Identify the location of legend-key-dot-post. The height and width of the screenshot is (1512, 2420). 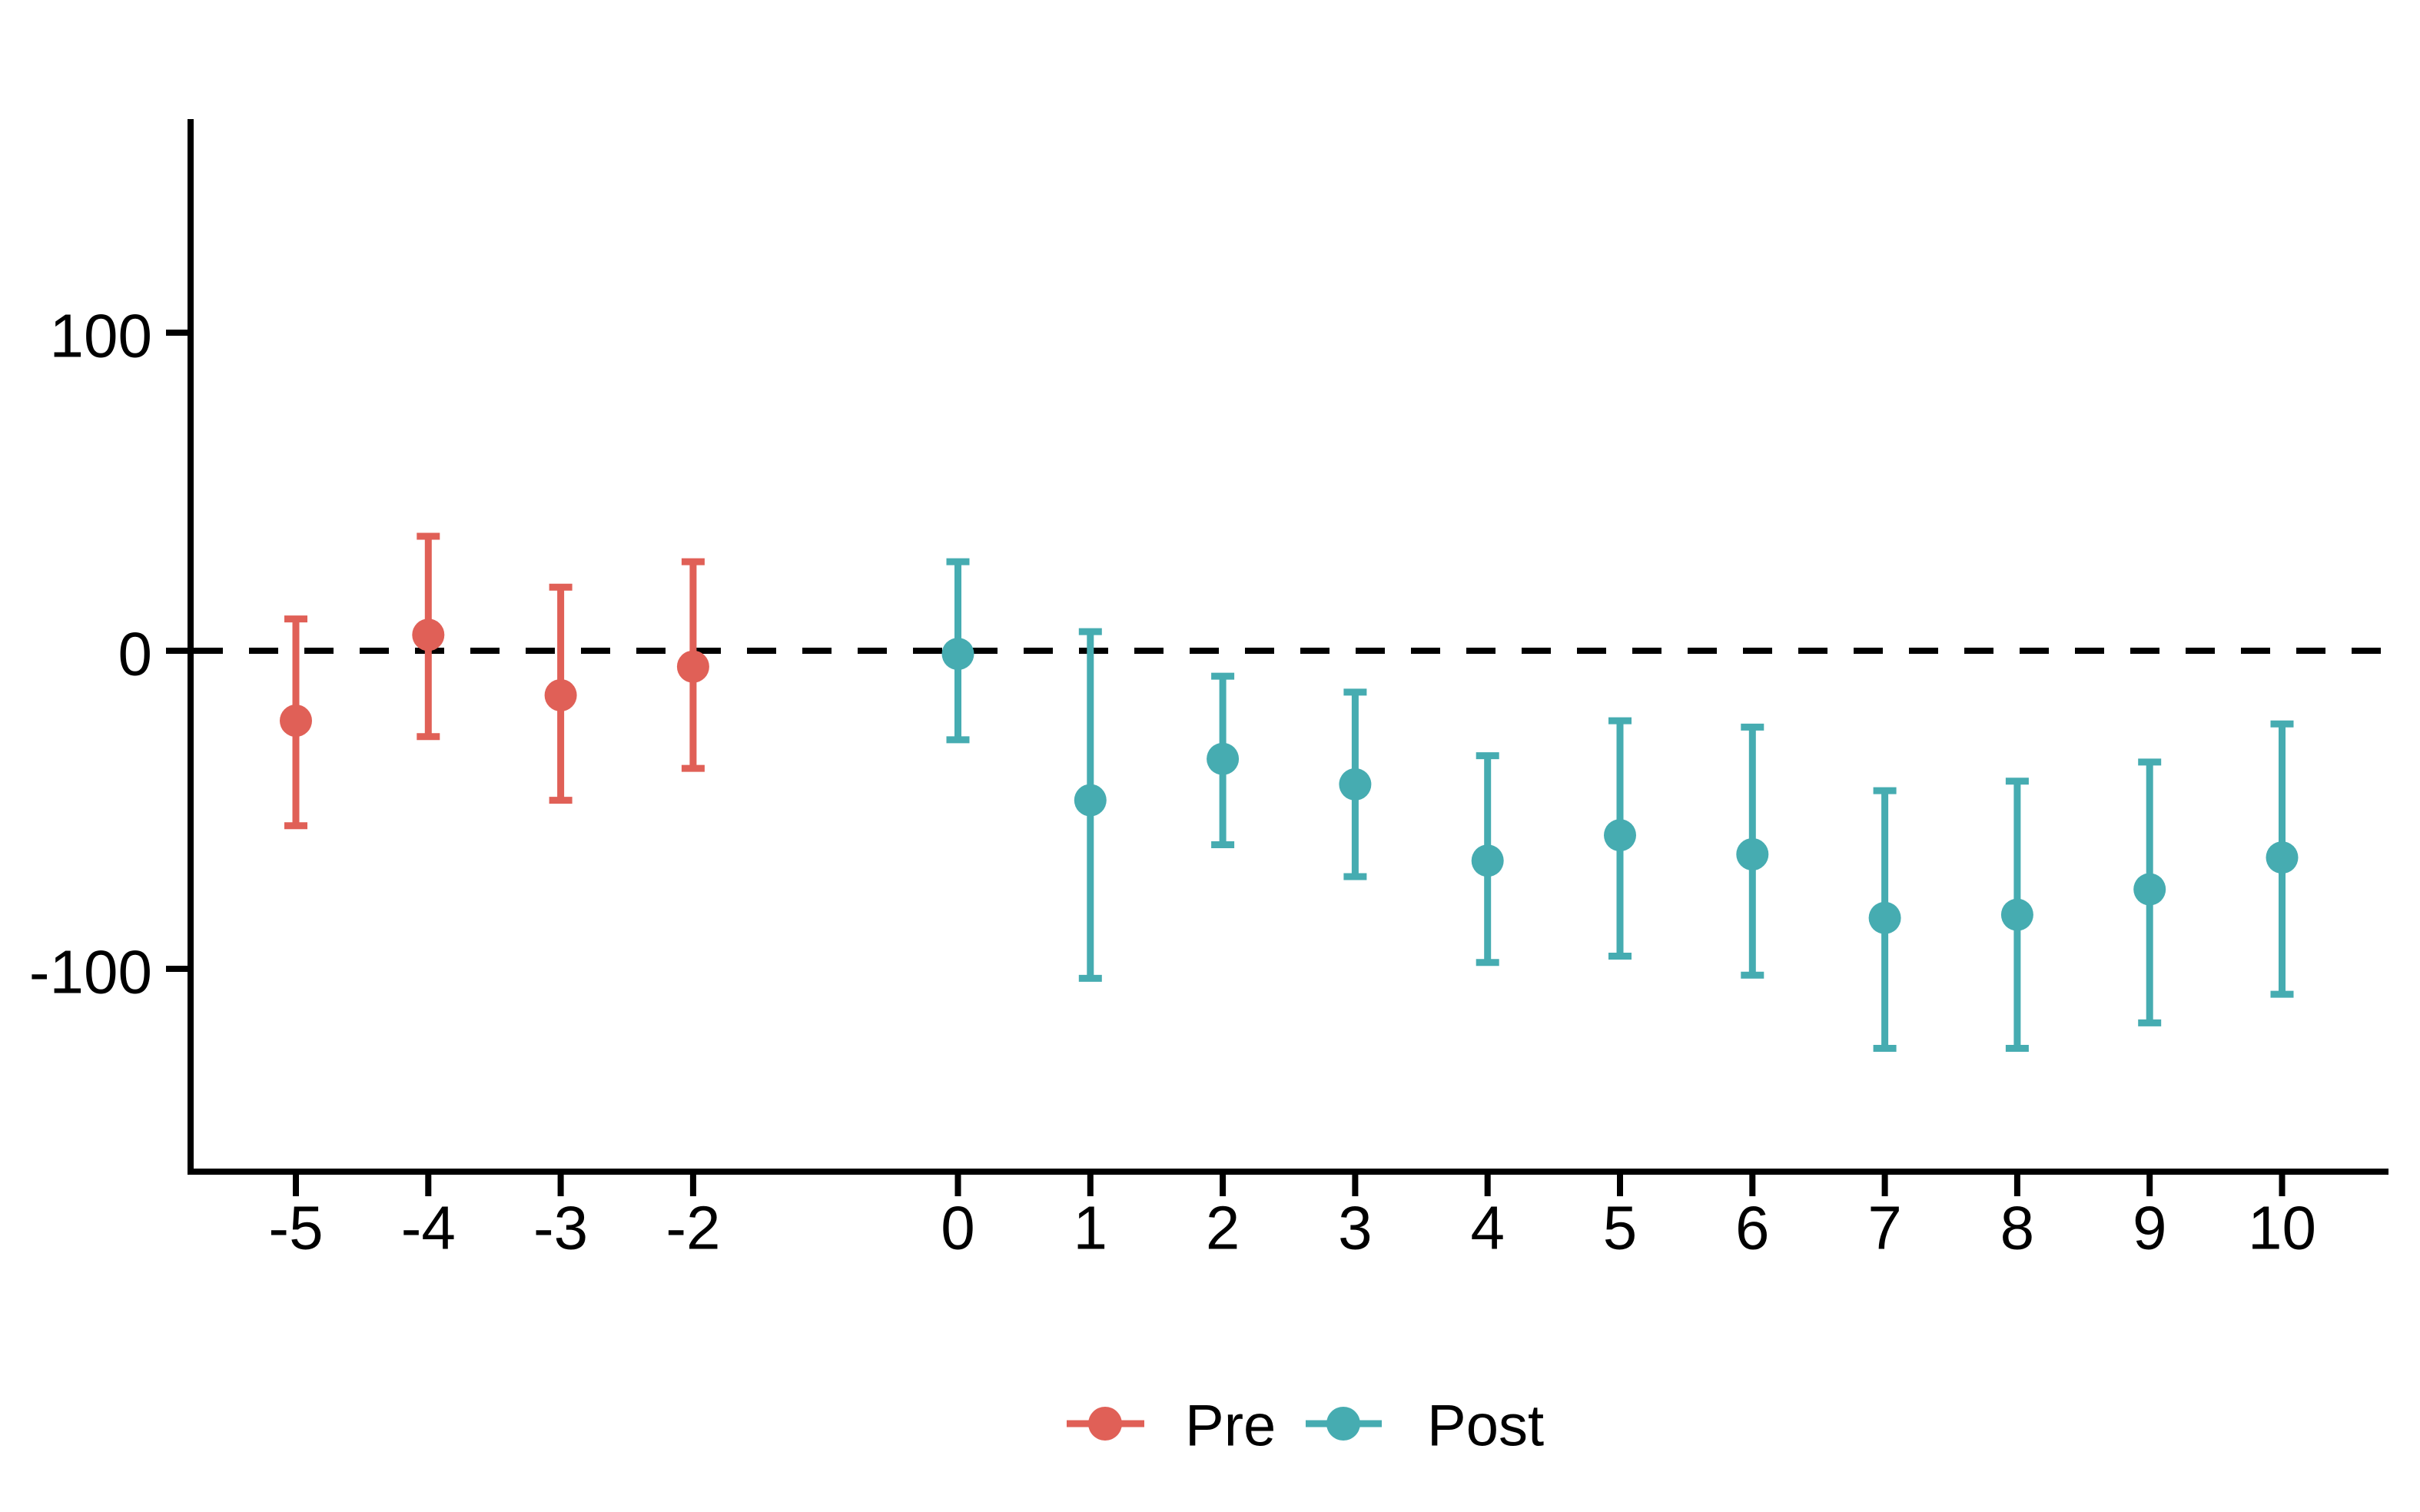
(1343, 1424).